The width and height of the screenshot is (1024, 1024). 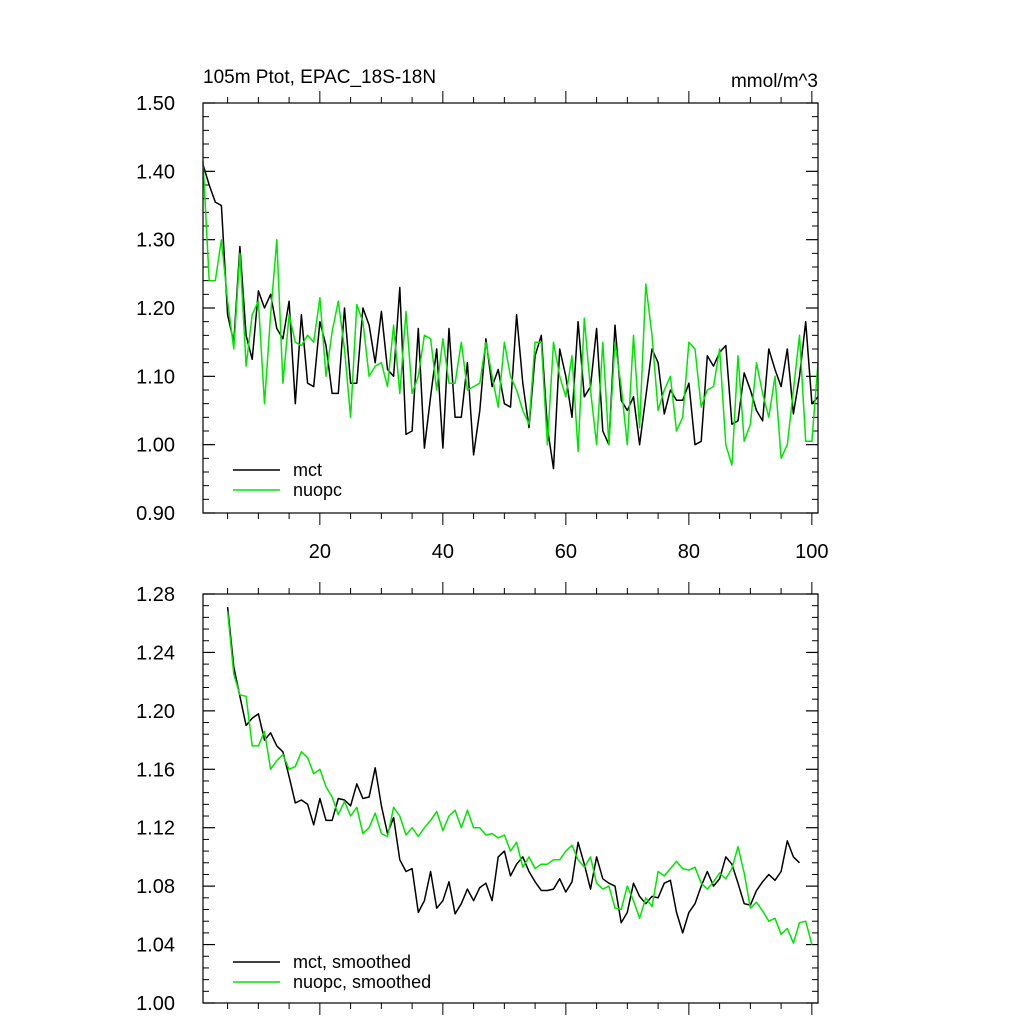 What do you see at coordinates (307, 470) in the screenshot?
I see `legend-label-mct: mct` at bounding box center [307, 470].